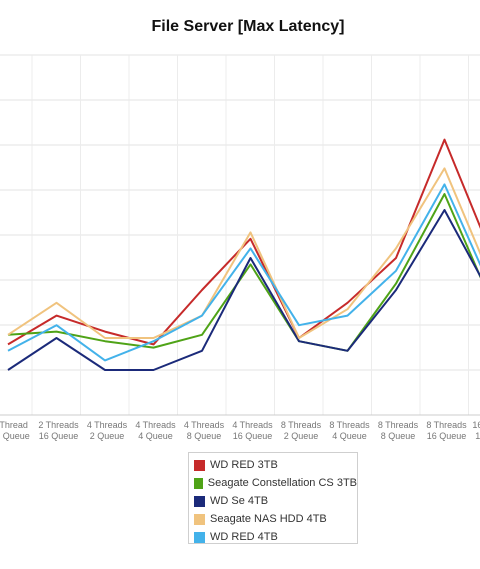  I want to click on chart-title: File Server [Max Latency], so click(248, 26).